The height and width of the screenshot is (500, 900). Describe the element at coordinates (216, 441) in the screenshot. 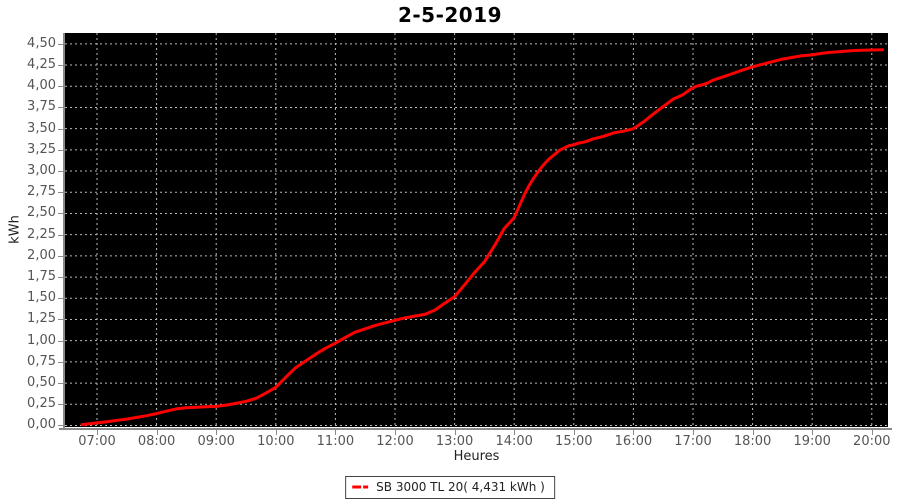

I see `x-tick-label: 09:00` at that location.